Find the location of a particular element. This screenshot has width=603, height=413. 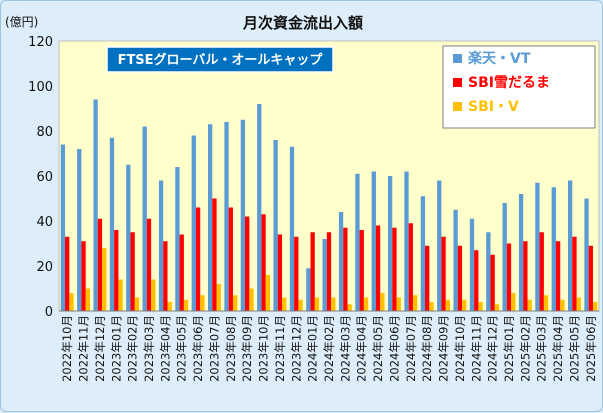

x-tick-label: 2023年09月 is located at coordinates (247, 348).